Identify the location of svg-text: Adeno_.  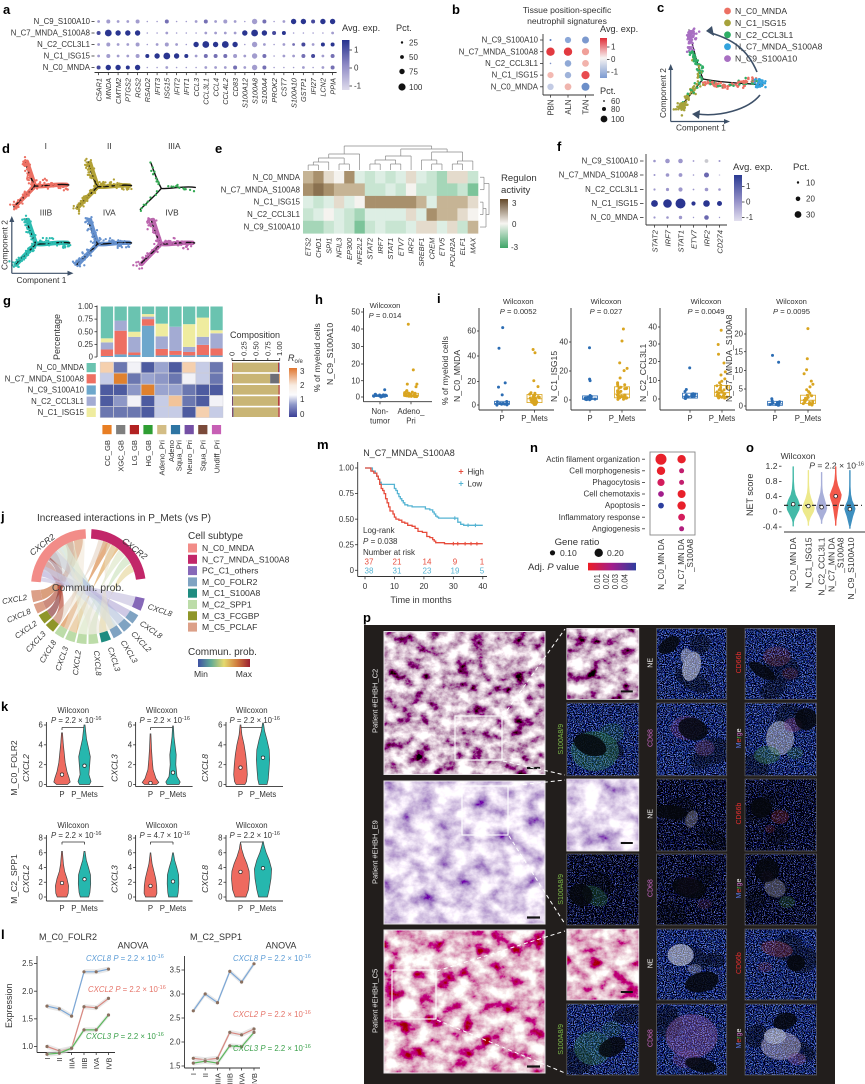
(412, 411).